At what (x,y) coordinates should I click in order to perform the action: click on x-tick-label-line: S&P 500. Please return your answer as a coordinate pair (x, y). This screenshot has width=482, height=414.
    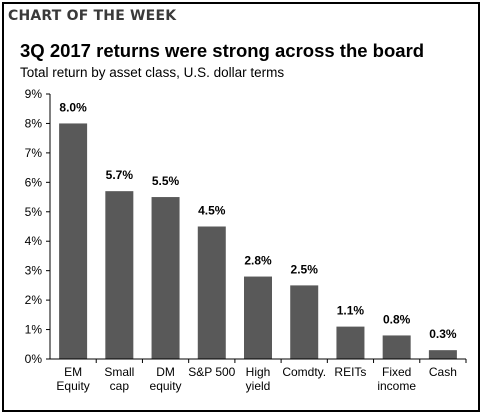
    Looking at the image, I should click on (211, 372).